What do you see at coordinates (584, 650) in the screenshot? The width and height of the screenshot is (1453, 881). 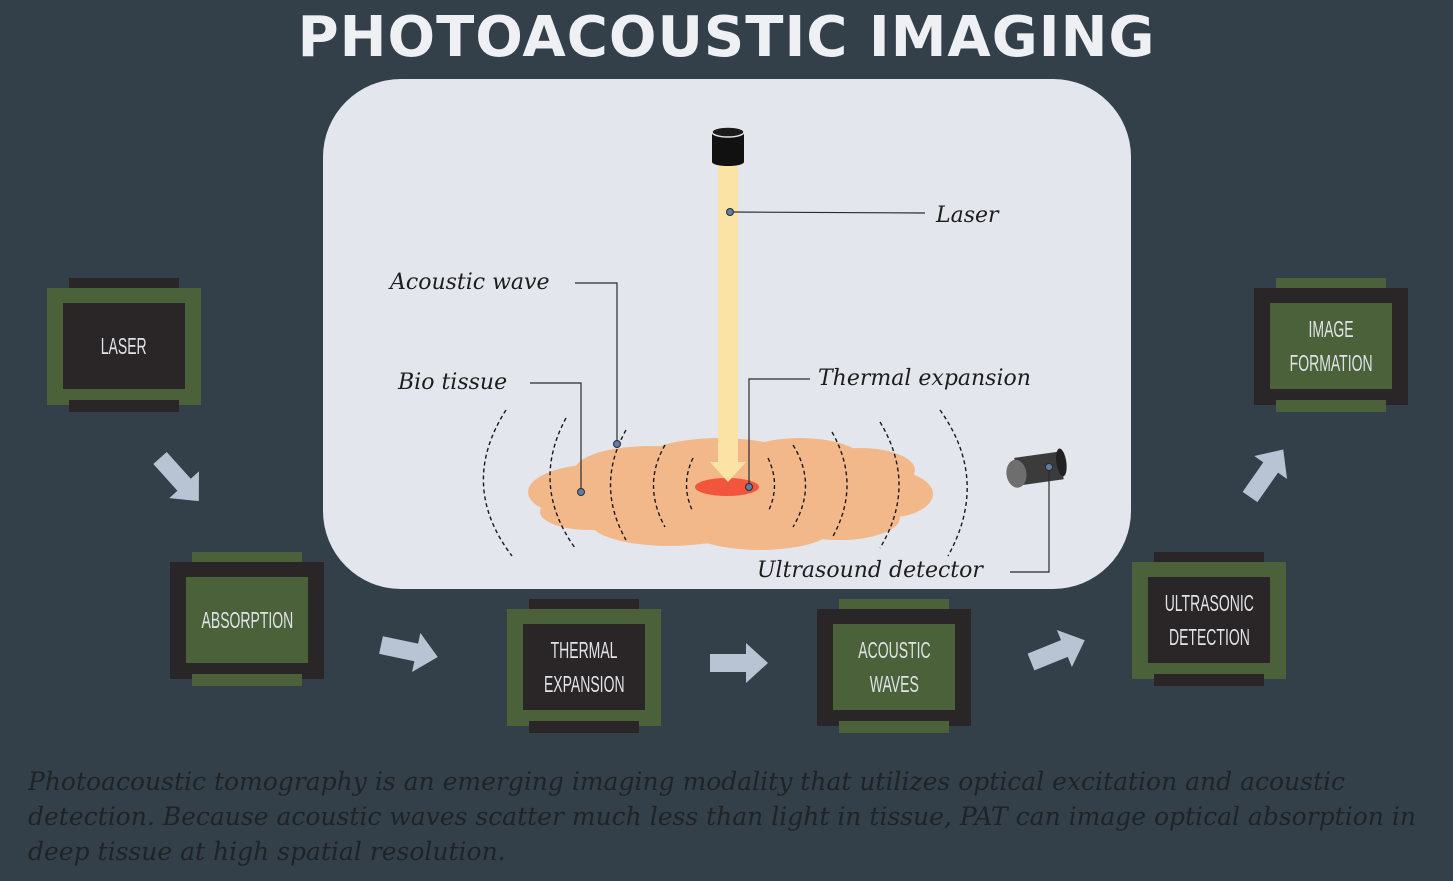 I see `step-thermal-line1: THERMAL` at bounding box center [584, 650].